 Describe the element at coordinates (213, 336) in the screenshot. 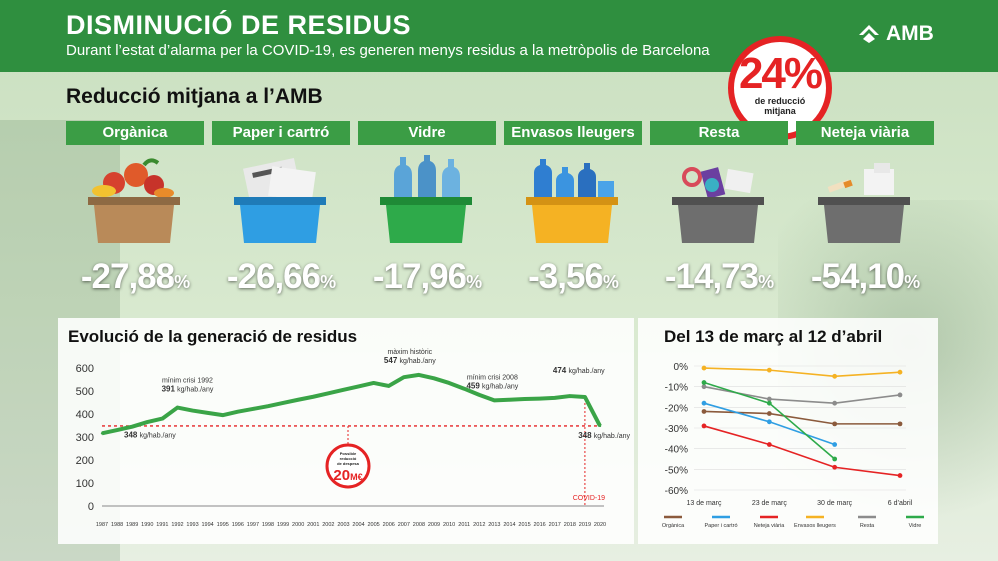

I see `evolution-chart-title: Evolució de la generació de residus` at that location.